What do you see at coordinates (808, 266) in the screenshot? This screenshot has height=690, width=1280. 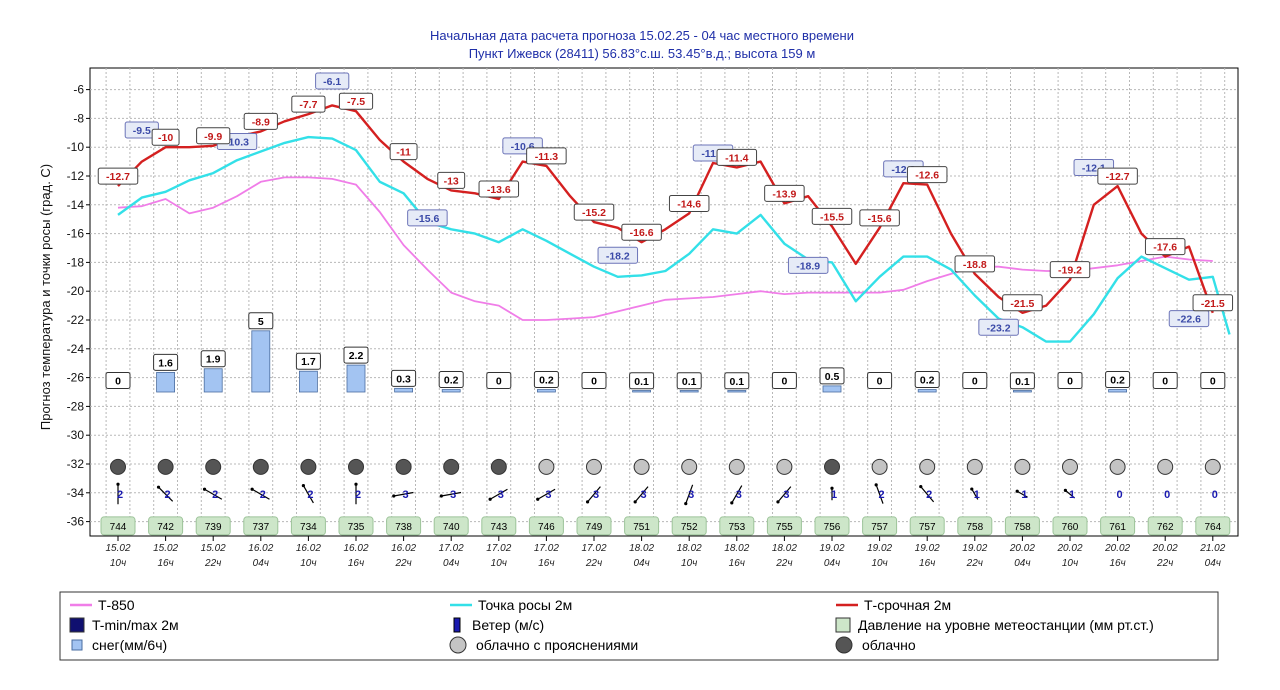 I see `dew-extreme-label: -18.9` at bounding box center [808, 266].